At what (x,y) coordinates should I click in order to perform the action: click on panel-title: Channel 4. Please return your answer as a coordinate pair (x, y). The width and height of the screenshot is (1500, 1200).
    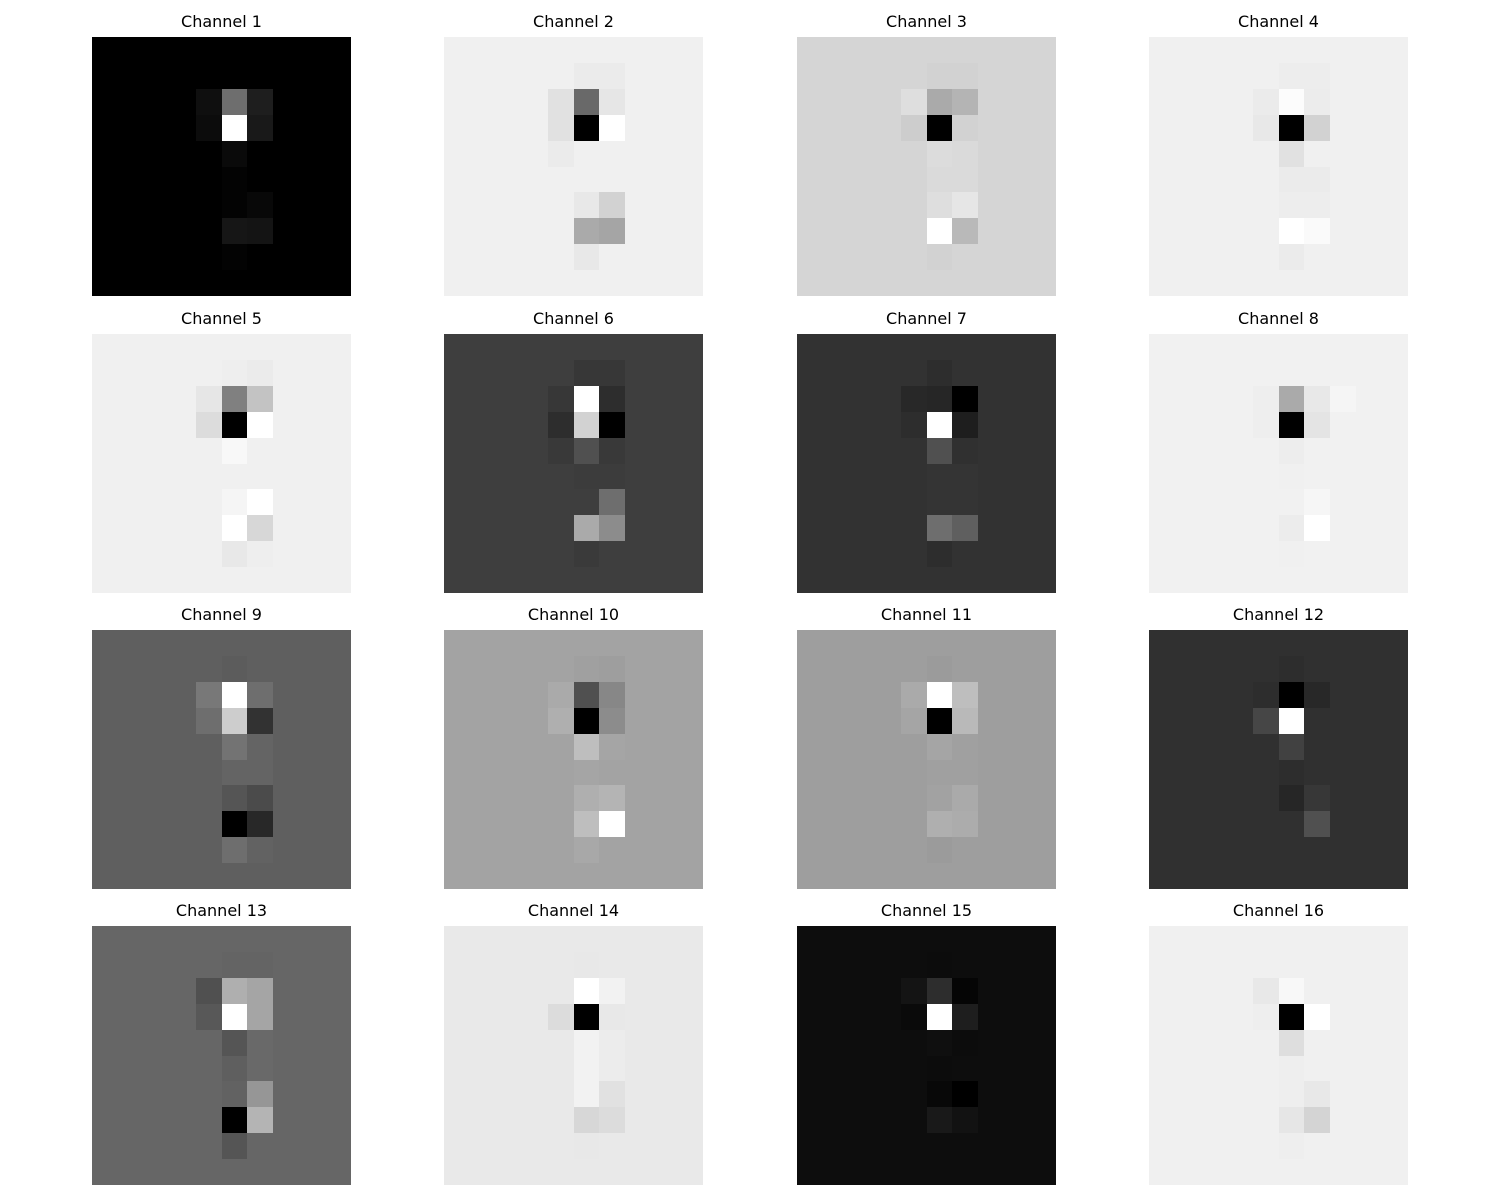
    Looking at the image, I should click on (1278, 21).